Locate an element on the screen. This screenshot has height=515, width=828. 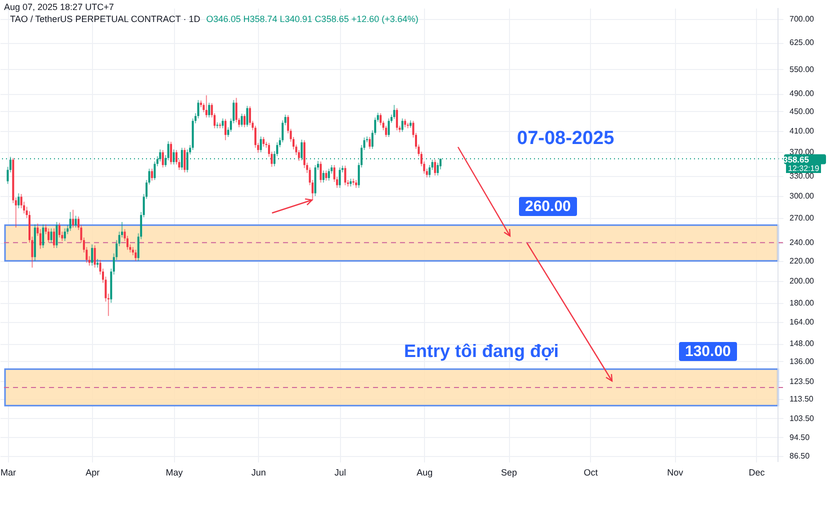
y-tick-label: 550.00 is located at coordinates (802, 69).